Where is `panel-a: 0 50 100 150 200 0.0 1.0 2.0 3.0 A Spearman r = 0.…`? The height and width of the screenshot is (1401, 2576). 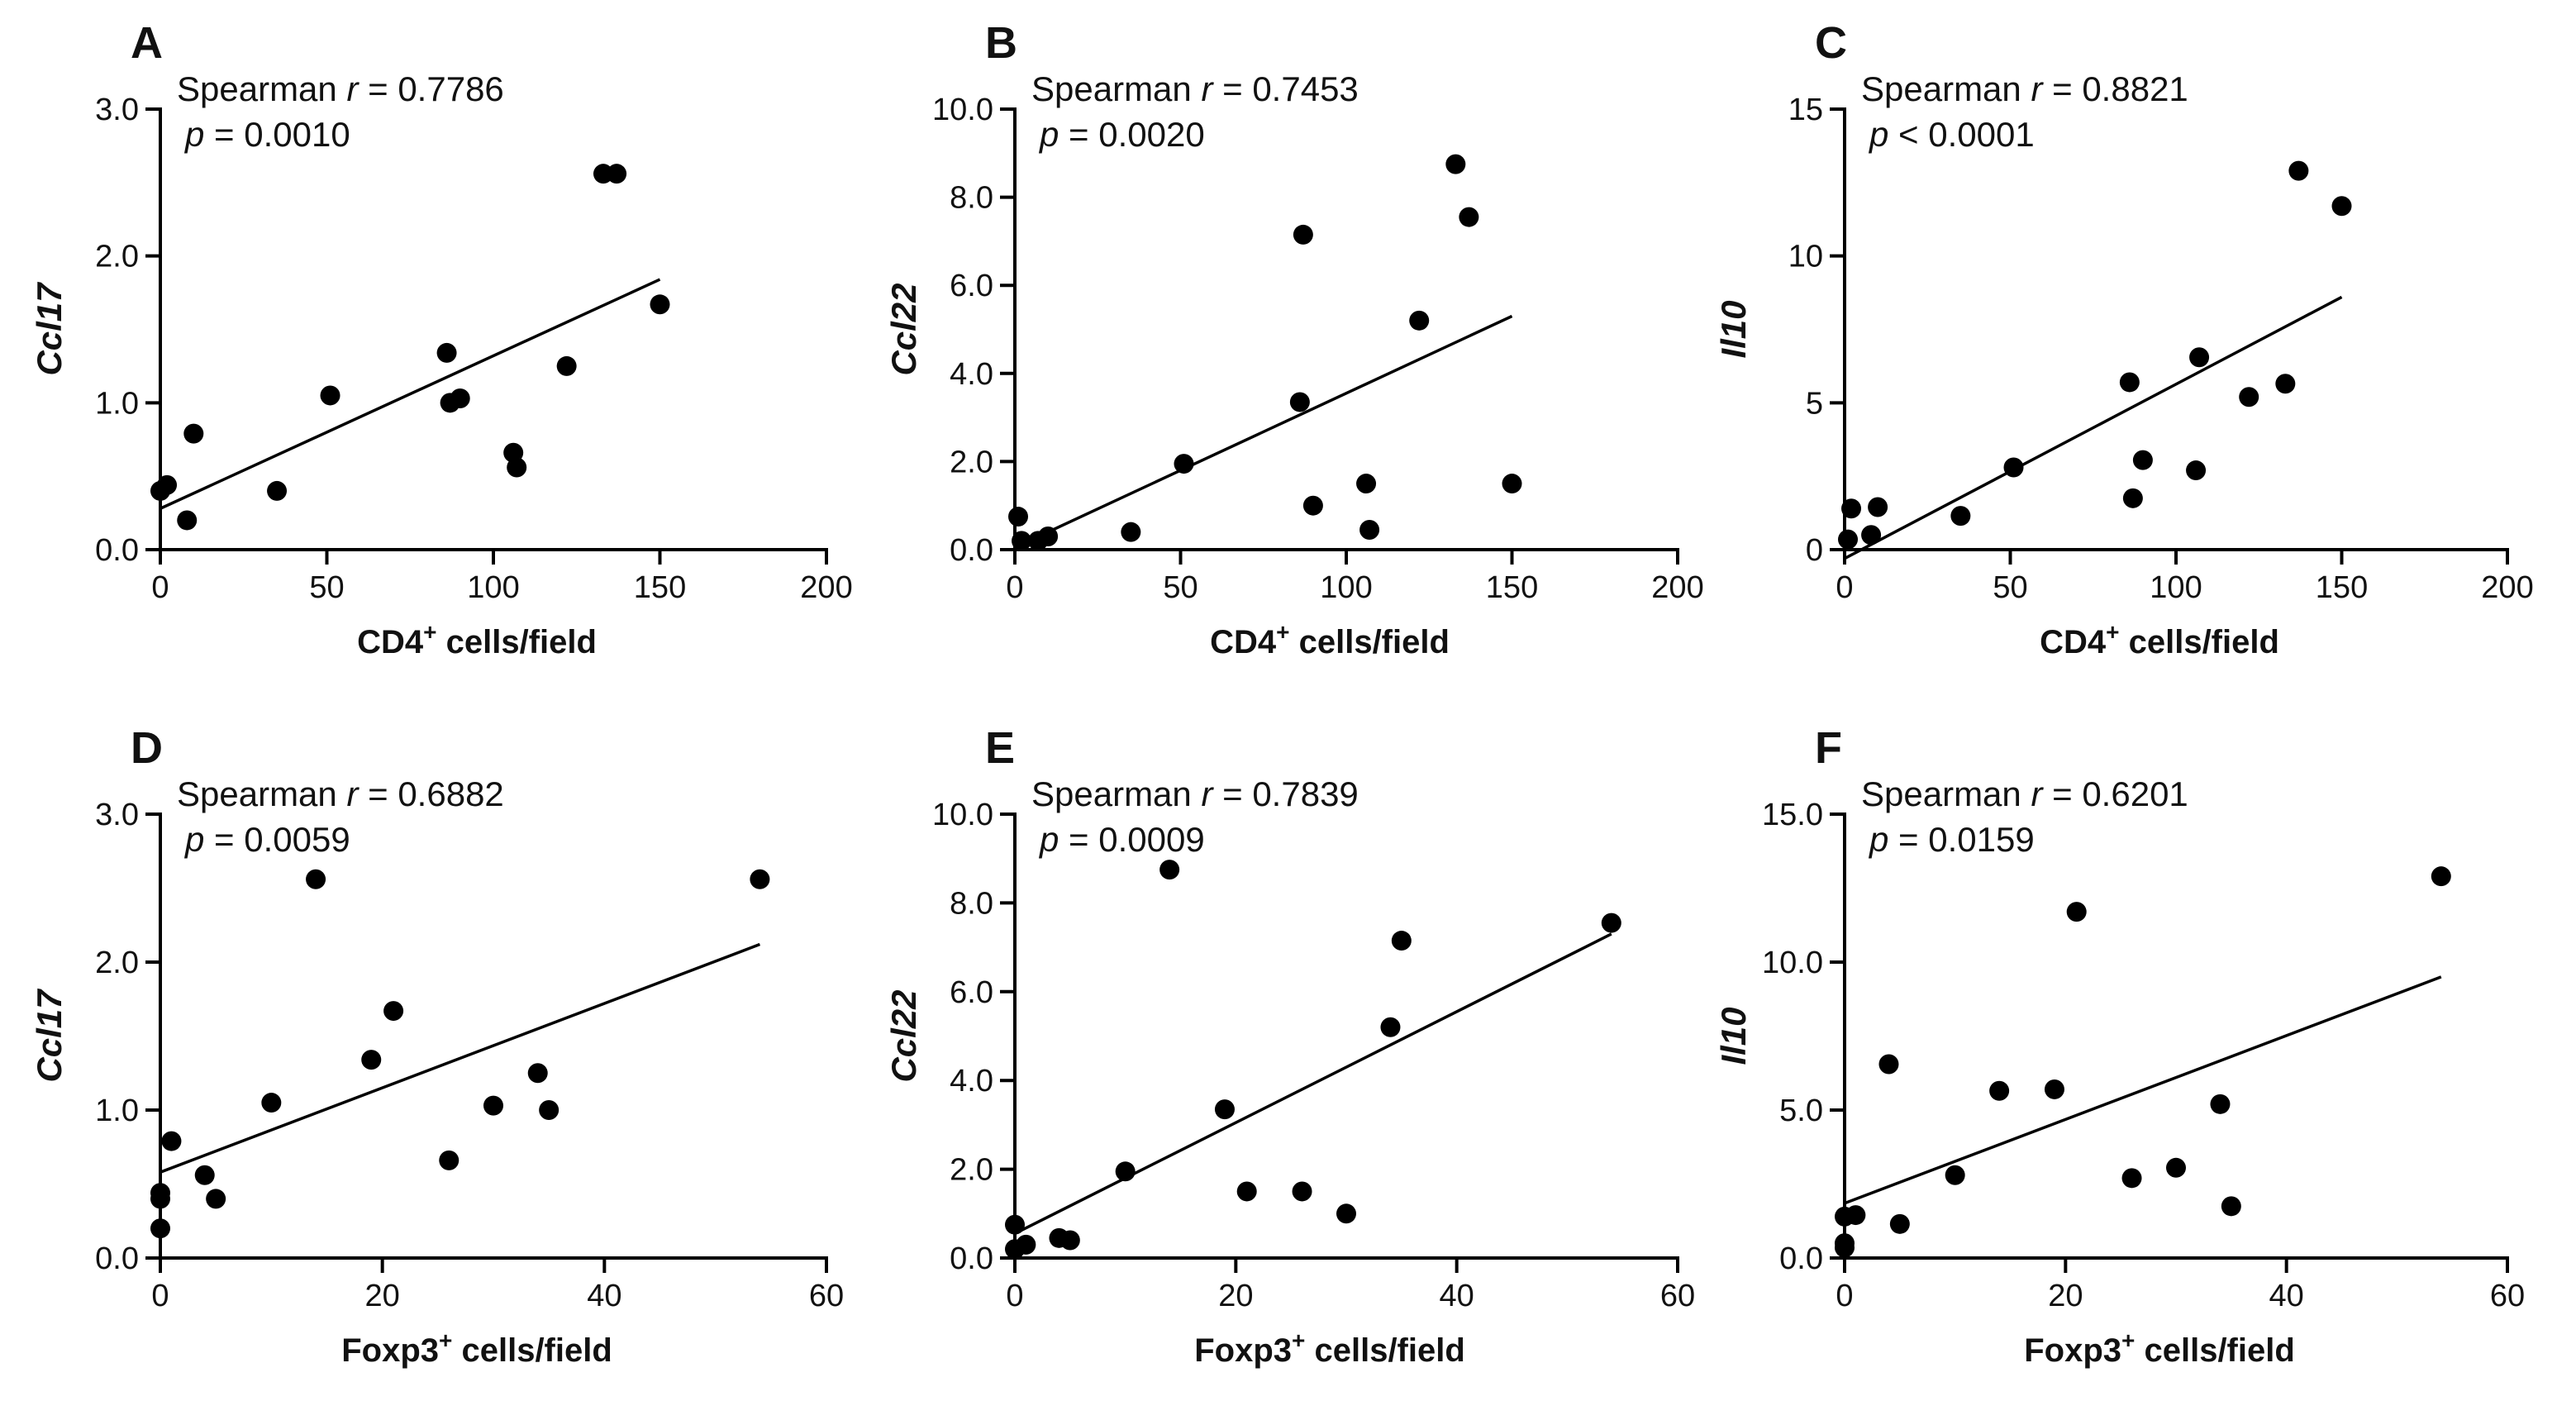 panel-a: 0 50 100 150 200 0.0 1.0 2.0 3.0 A Spearman r = 0.… is located at coordinates (442, 339).